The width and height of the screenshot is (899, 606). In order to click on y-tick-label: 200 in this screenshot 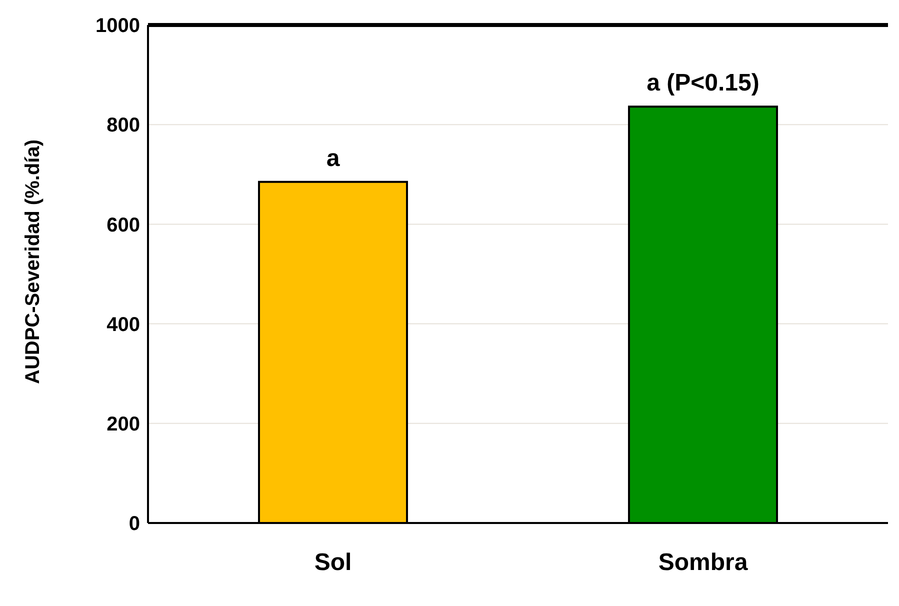, I will do `click(123, 425)`.